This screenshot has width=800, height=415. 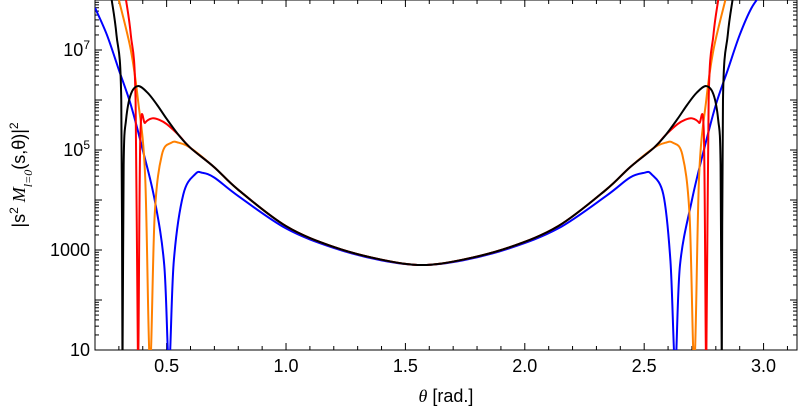 What do you see at coordinates (19, 194) in the screenshot?
I see `y-title-m: M` at bounding box center [19, 194].